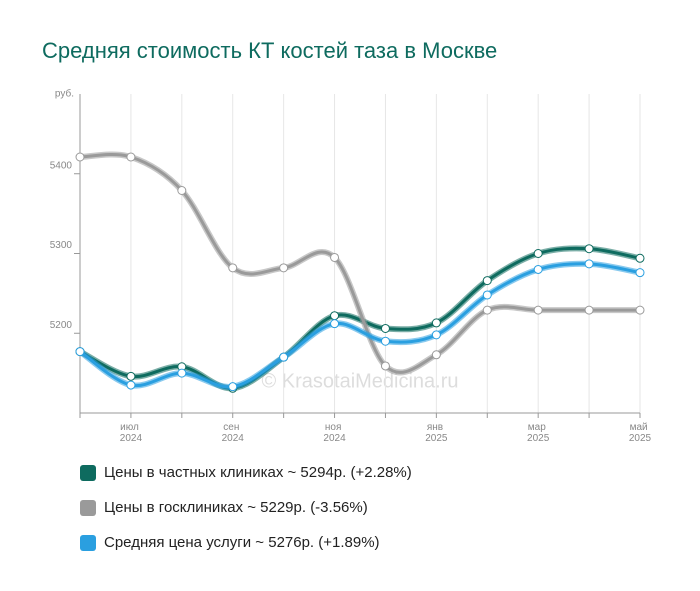 This screenshot has width=700, height=591. I want to click on watermark: © KrasotaiMedicina.ru, so click(359, 381).